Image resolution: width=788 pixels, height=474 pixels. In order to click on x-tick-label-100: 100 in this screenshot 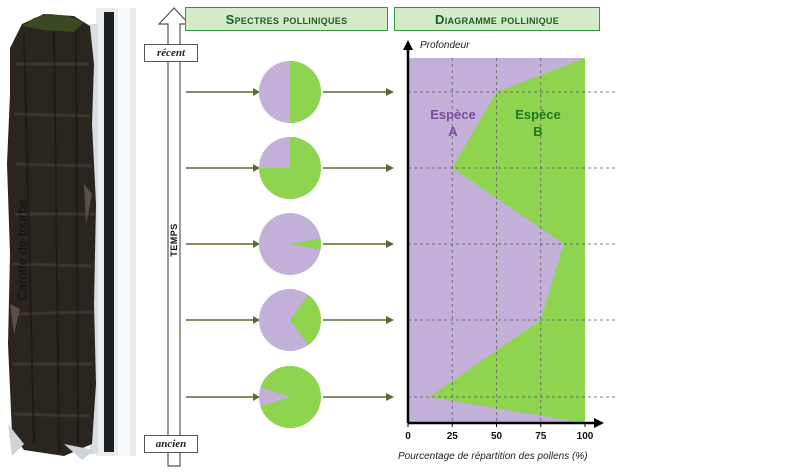, I will do `click(585, 436)`.